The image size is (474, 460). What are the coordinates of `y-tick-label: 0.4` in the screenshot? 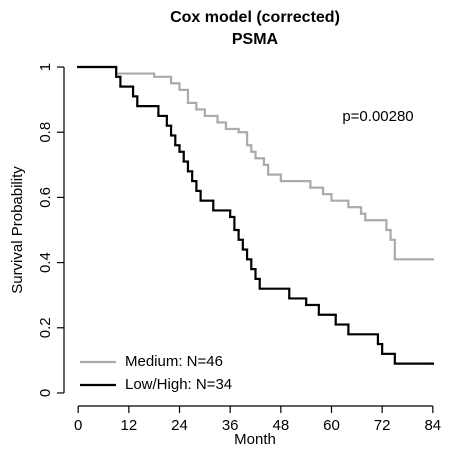 It's located at (45, 262).